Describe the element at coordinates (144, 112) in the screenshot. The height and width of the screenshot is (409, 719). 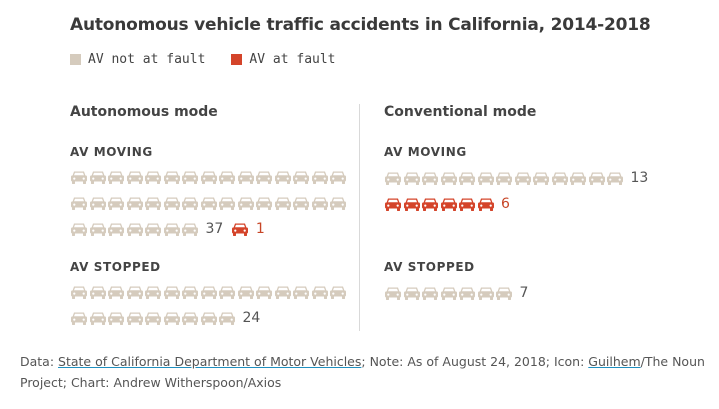
I see `panel-title-autonomous: Autonomous mode` at that location.